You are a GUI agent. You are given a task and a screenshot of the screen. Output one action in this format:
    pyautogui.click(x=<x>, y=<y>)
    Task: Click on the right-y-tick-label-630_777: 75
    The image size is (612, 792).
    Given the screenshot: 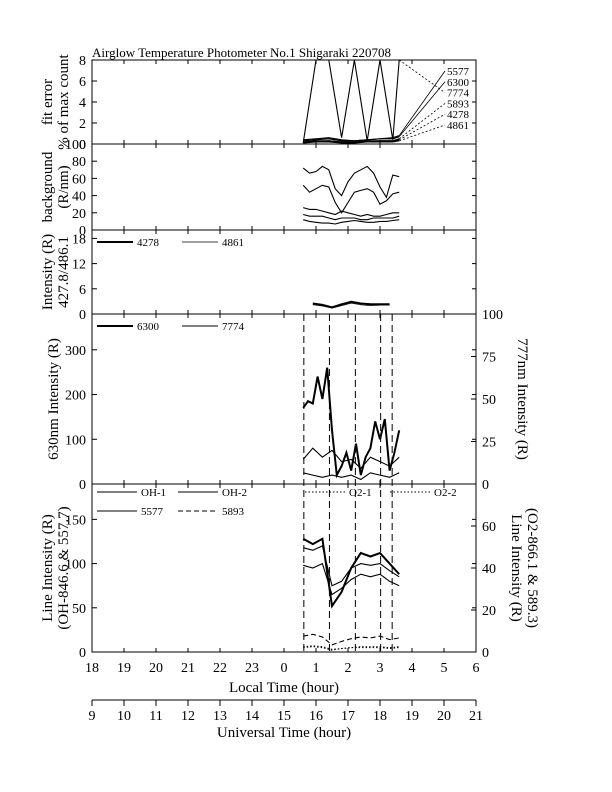 What is the action you would take?
    pyautogui.click(x=489, y=358)
    